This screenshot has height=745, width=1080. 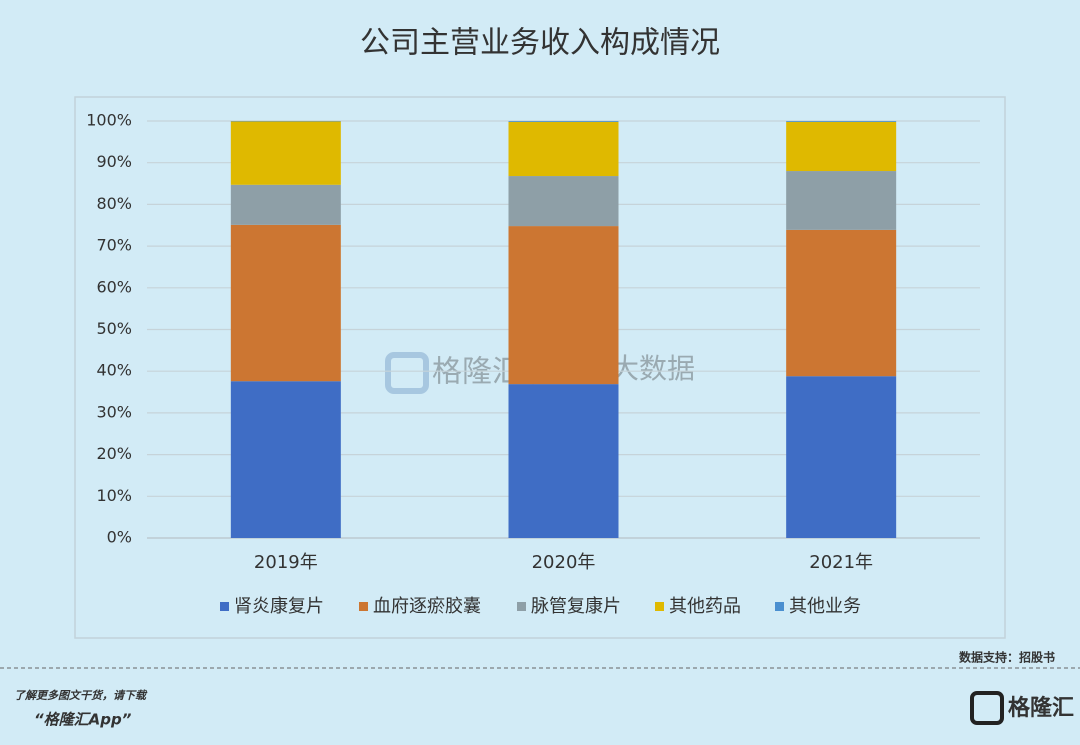 What do you see at coordinates (109, 120) in the screenshot?
I see `y-tick-label: 100%` at bounding box center [109, 120].